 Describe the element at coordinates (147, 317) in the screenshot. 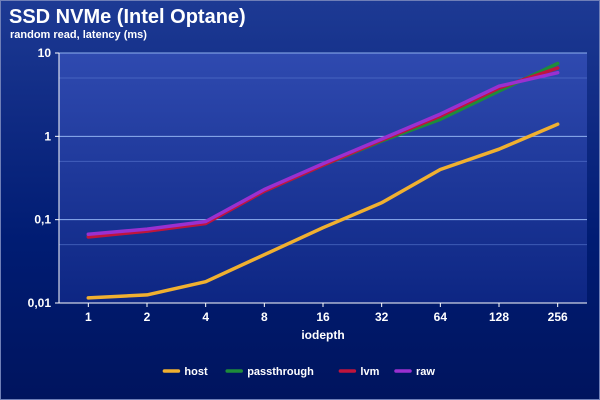

I see `x-tick-label: 2` at that location.